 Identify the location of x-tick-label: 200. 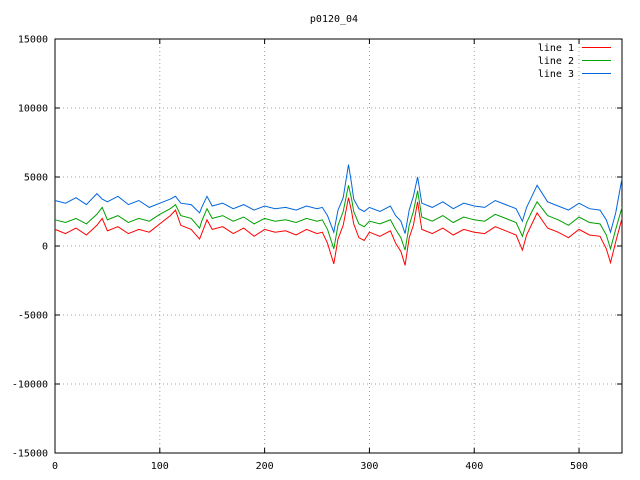
(265, 466).